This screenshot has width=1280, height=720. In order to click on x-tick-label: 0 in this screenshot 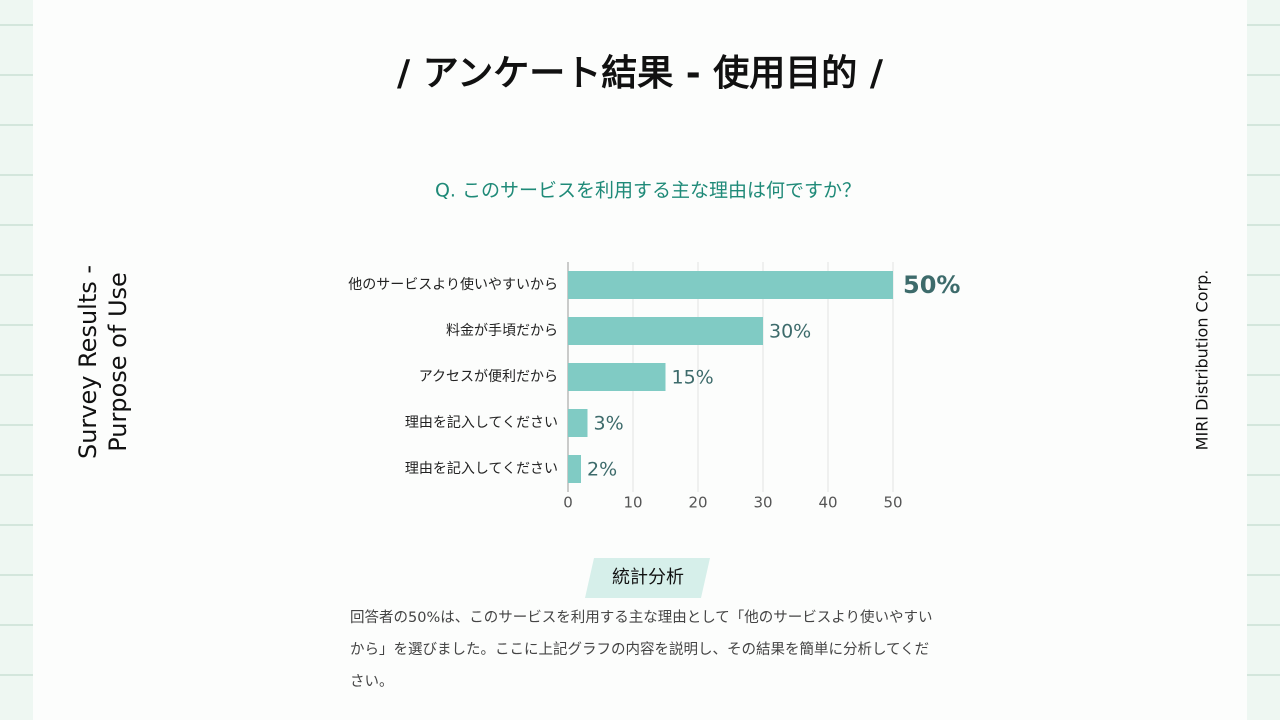, I will do `click(568, 503)`.